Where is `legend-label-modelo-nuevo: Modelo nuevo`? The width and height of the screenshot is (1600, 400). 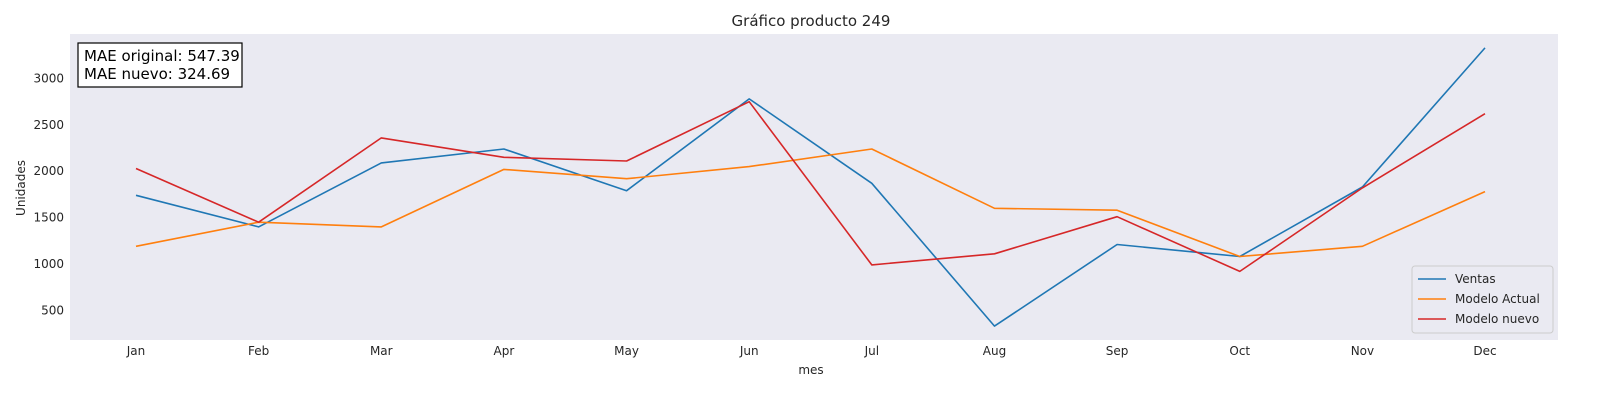
legend-label-modelo-nuevo: Modelo nuevo is located at coordinates (1497, 319).